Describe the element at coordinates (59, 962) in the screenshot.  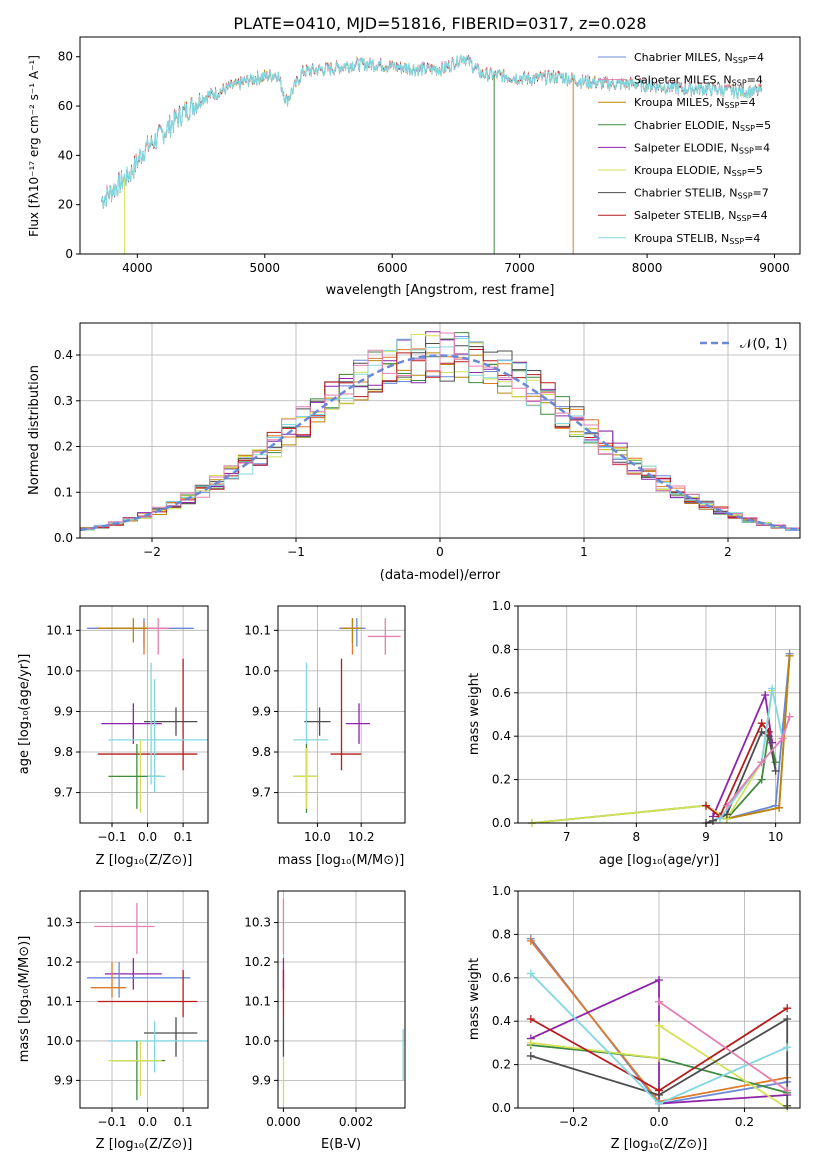
I see `mass-z-ytick-label: 10.2` at that location.